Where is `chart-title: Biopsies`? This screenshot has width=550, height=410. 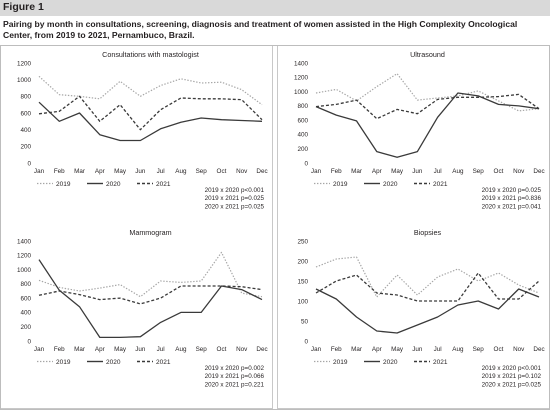
chart-title: Biopsies is located at coordinates (428, 232).